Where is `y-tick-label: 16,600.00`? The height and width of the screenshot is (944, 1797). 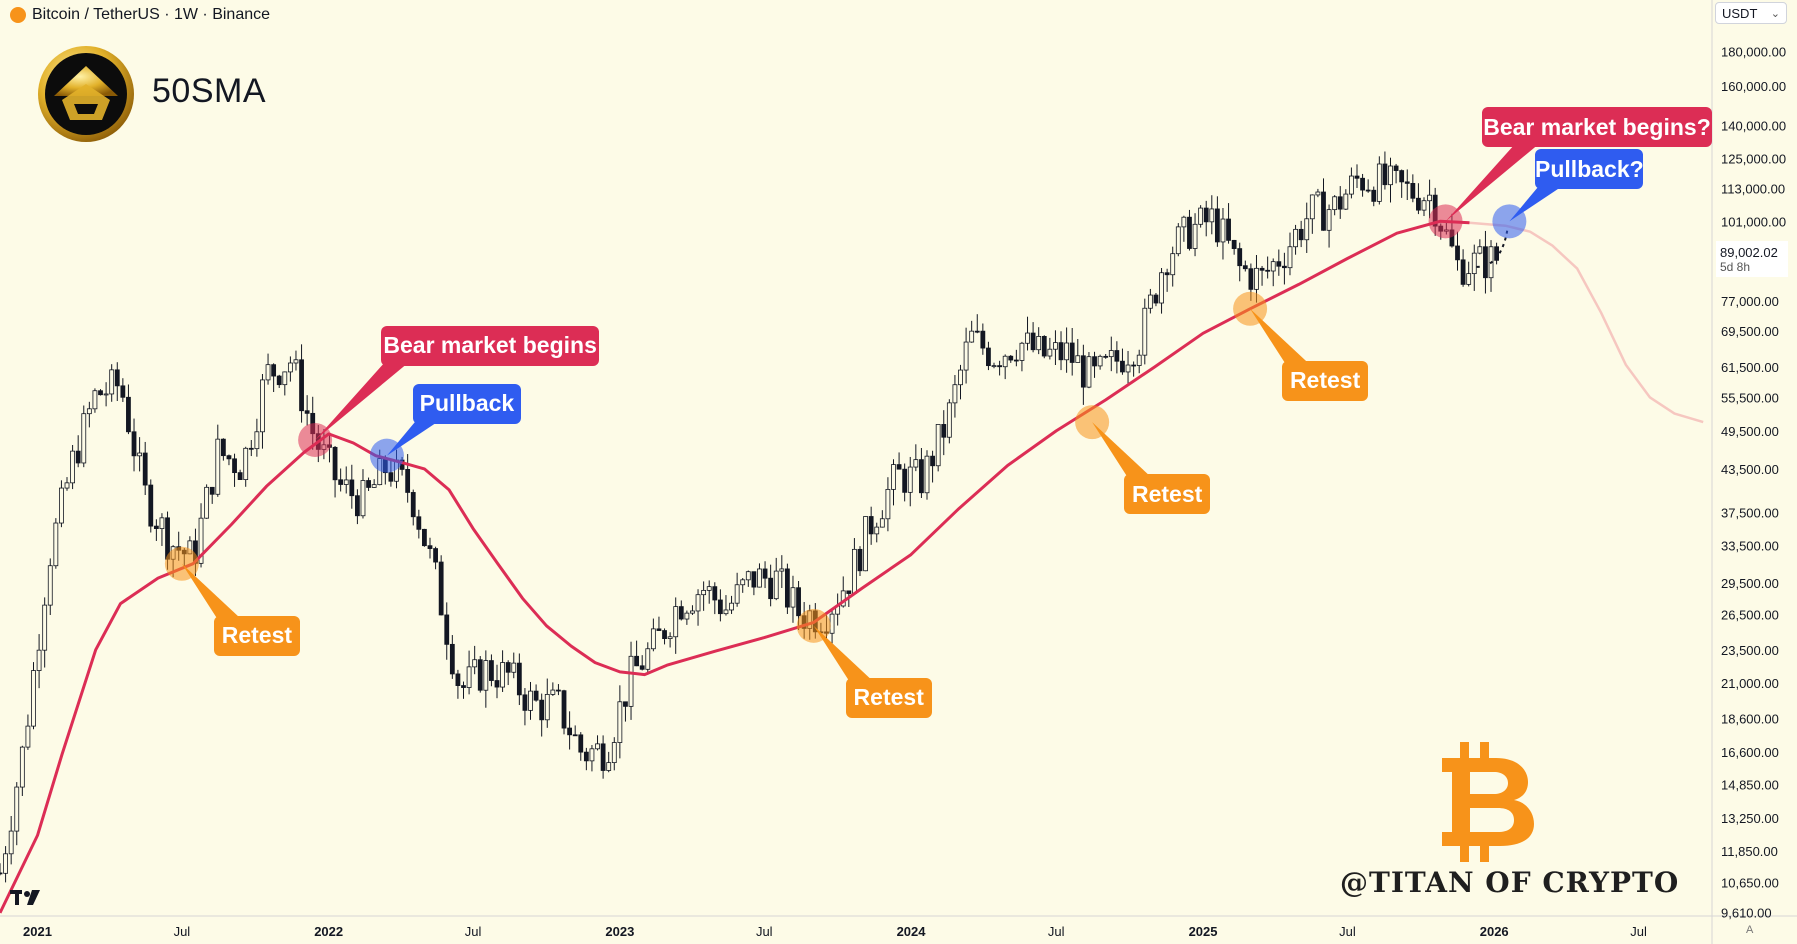
y-tick-label: 16,600.00 is located at coordinates (1750, 752).